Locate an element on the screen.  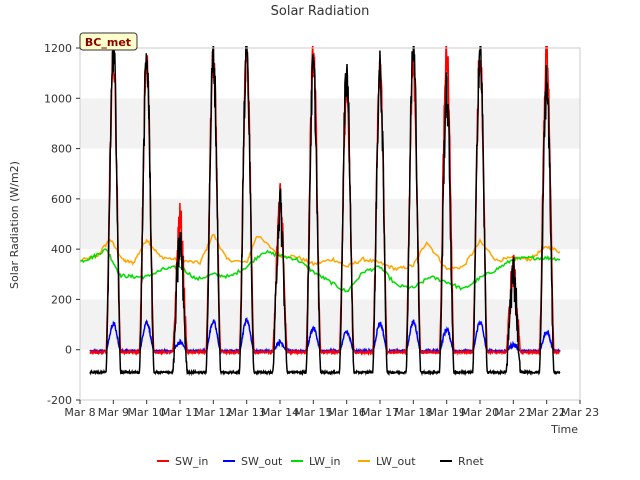
y-tick-label: 1200 is located at coordinates (58, 48).